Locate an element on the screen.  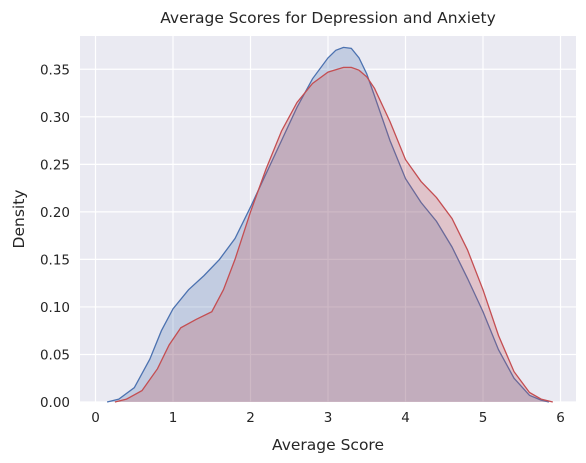
y-tick-label: 0.10 is located at coordinates (55, 308).